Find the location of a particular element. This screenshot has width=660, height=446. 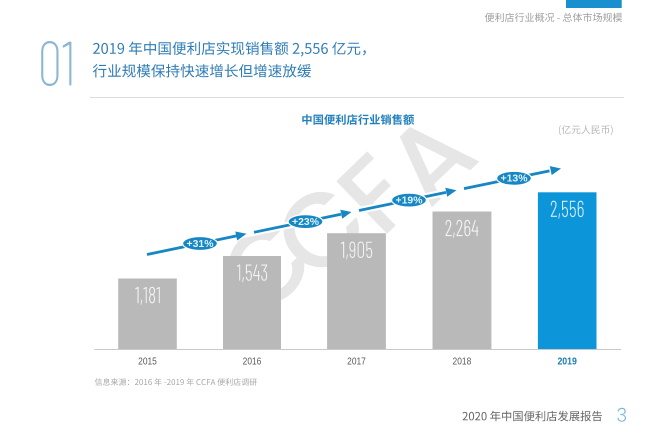

svg-text: +13% is located at coordinates (514, 179).